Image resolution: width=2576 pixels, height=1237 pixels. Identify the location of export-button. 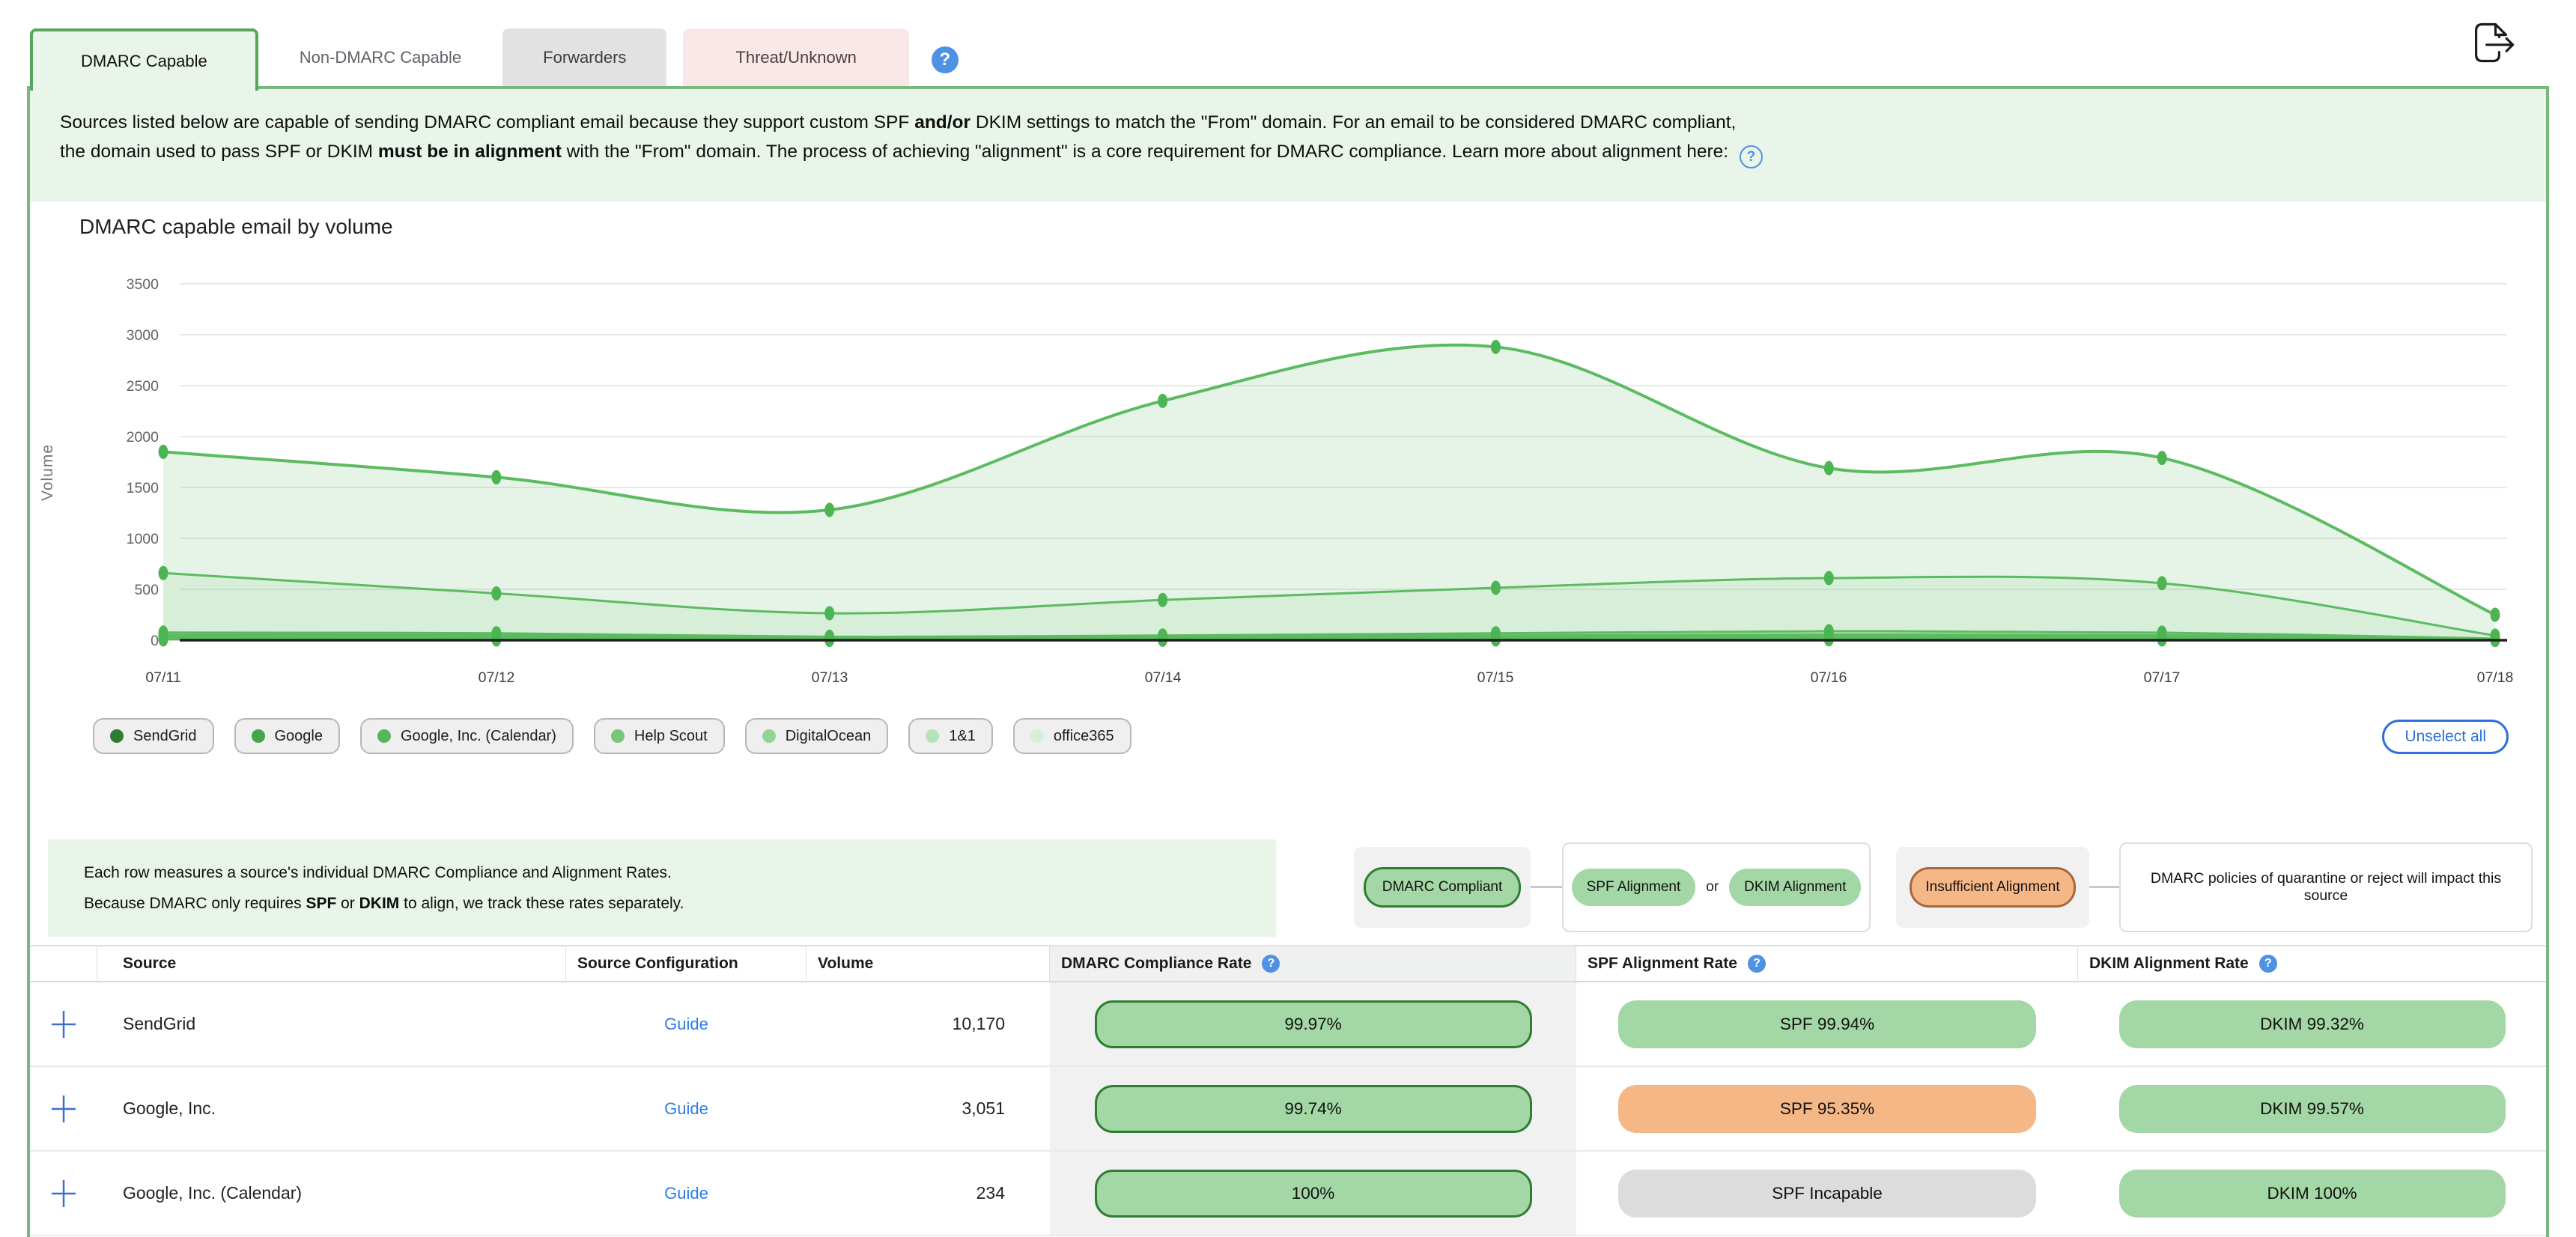
(2493, 42).